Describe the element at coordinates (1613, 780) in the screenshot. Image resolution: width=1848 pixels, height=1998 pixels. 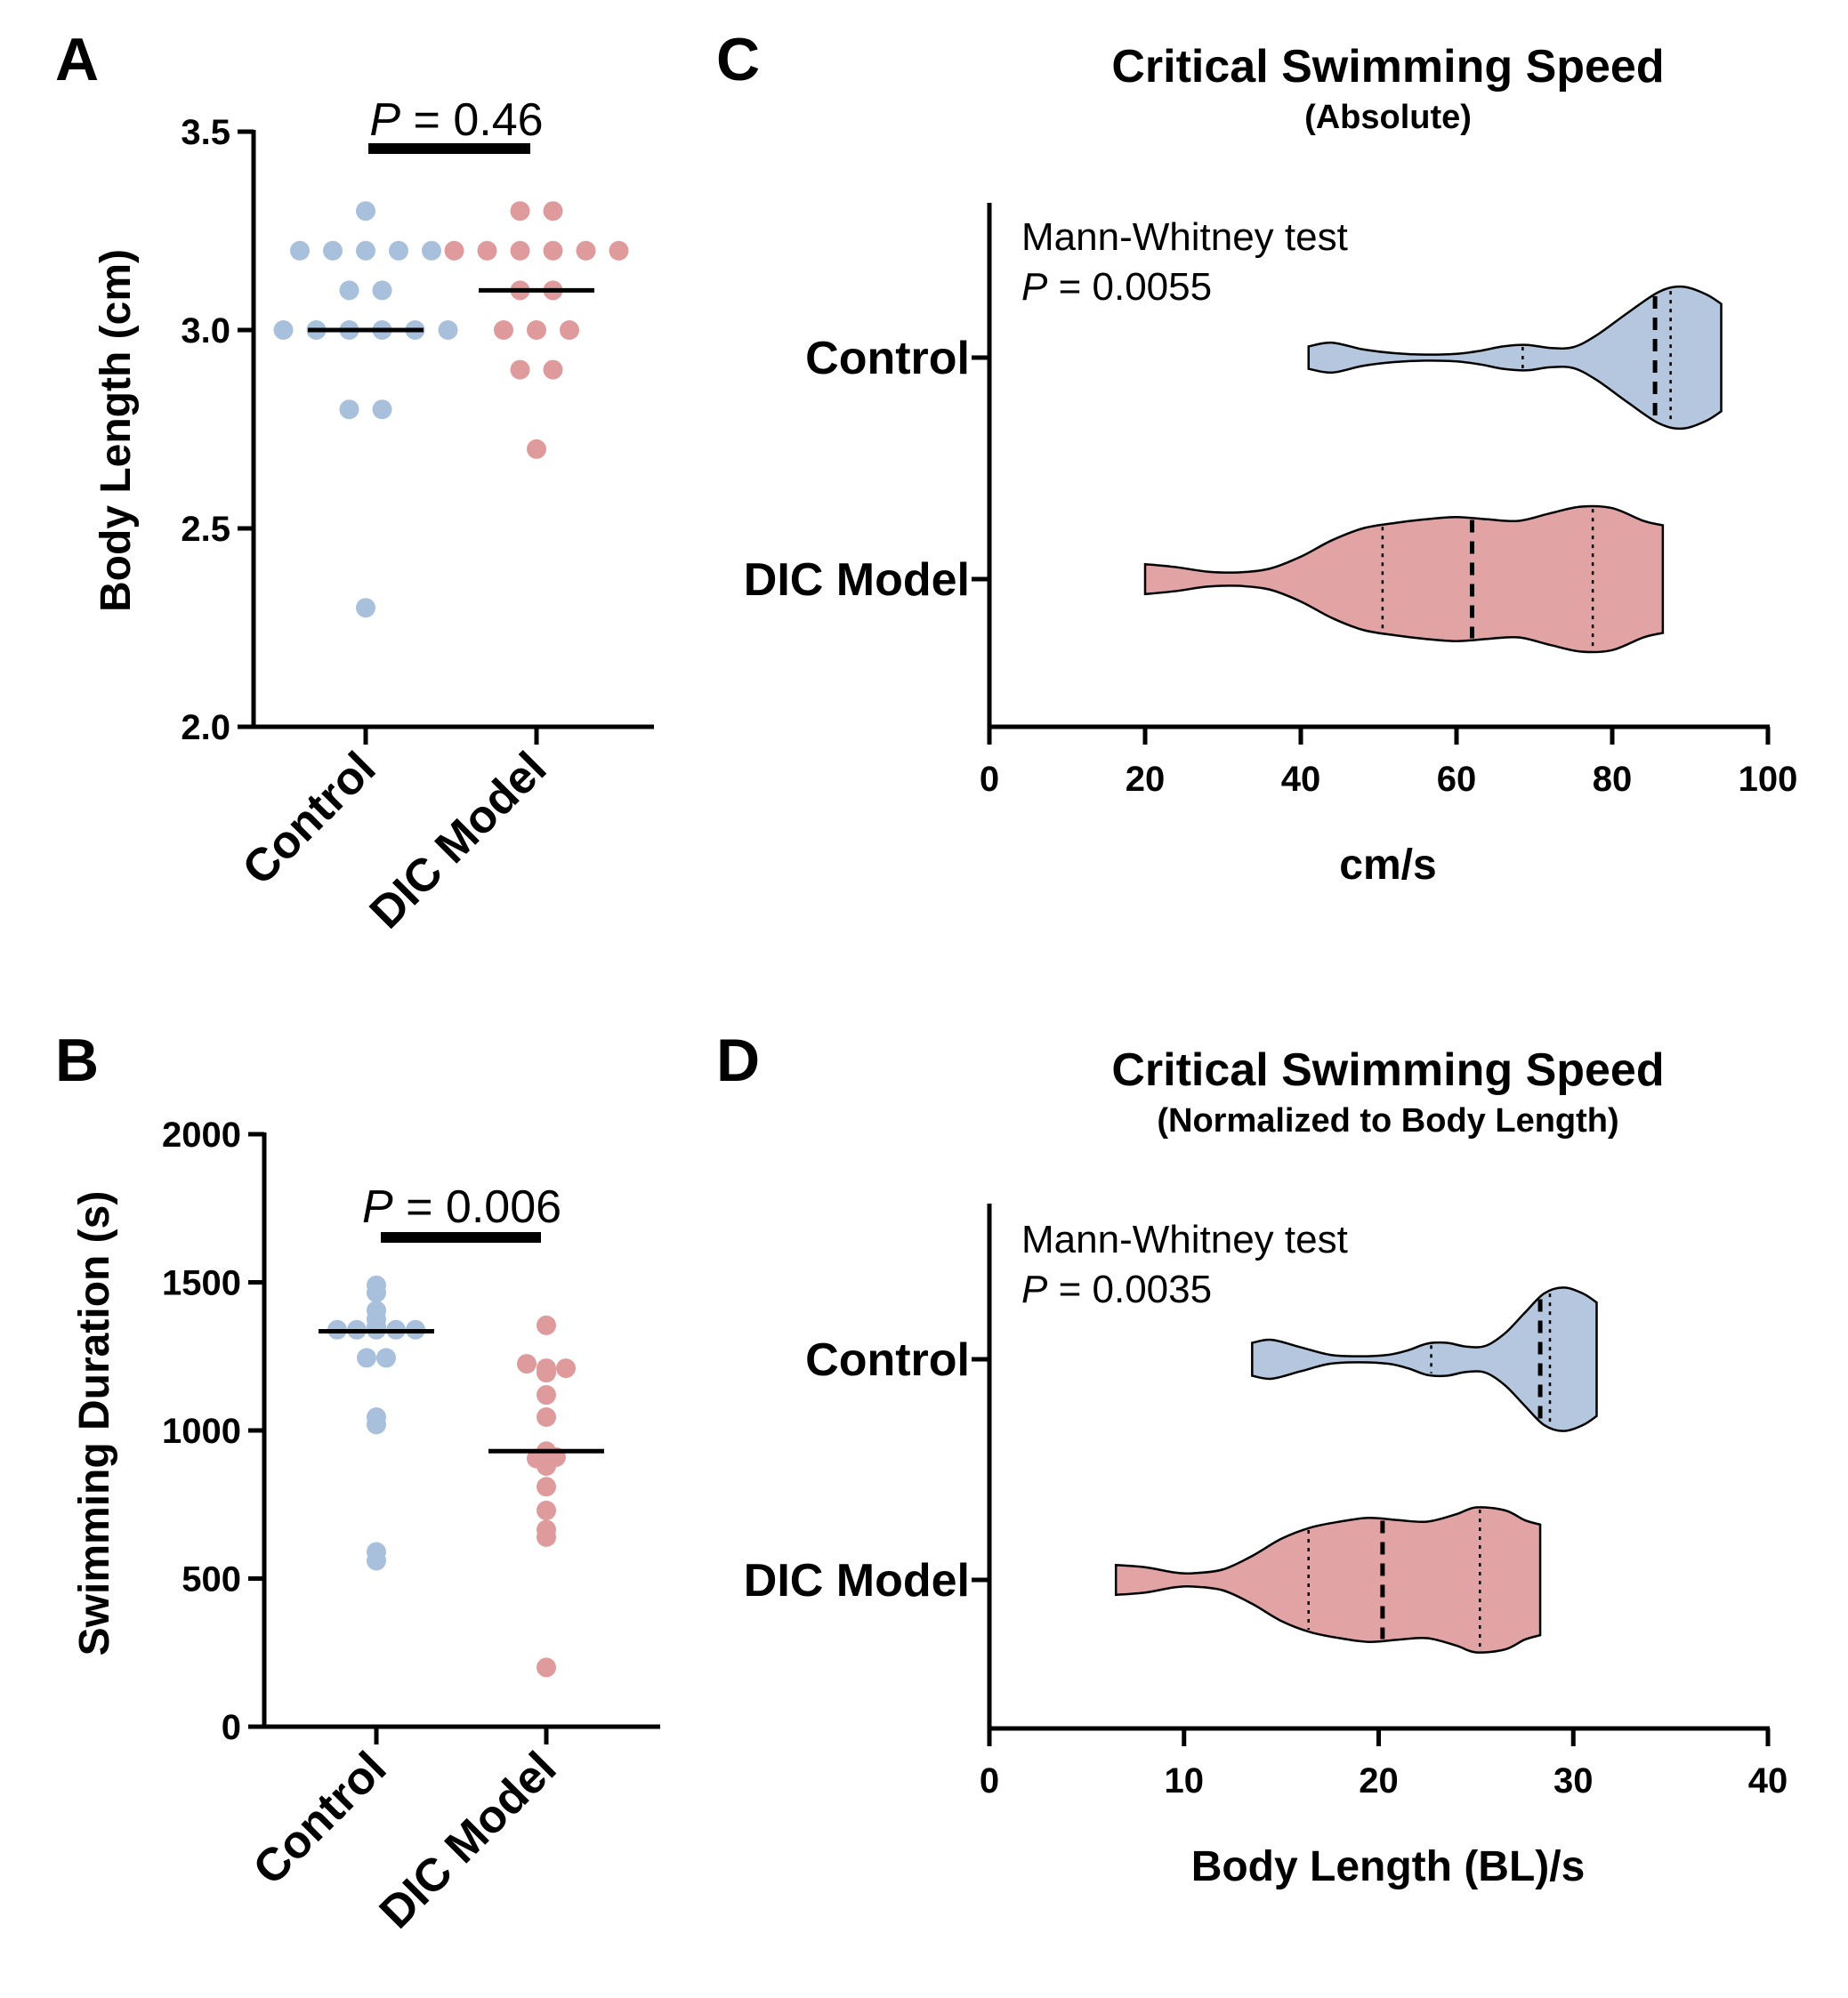
I see `x-tick-label: 80` at that location.